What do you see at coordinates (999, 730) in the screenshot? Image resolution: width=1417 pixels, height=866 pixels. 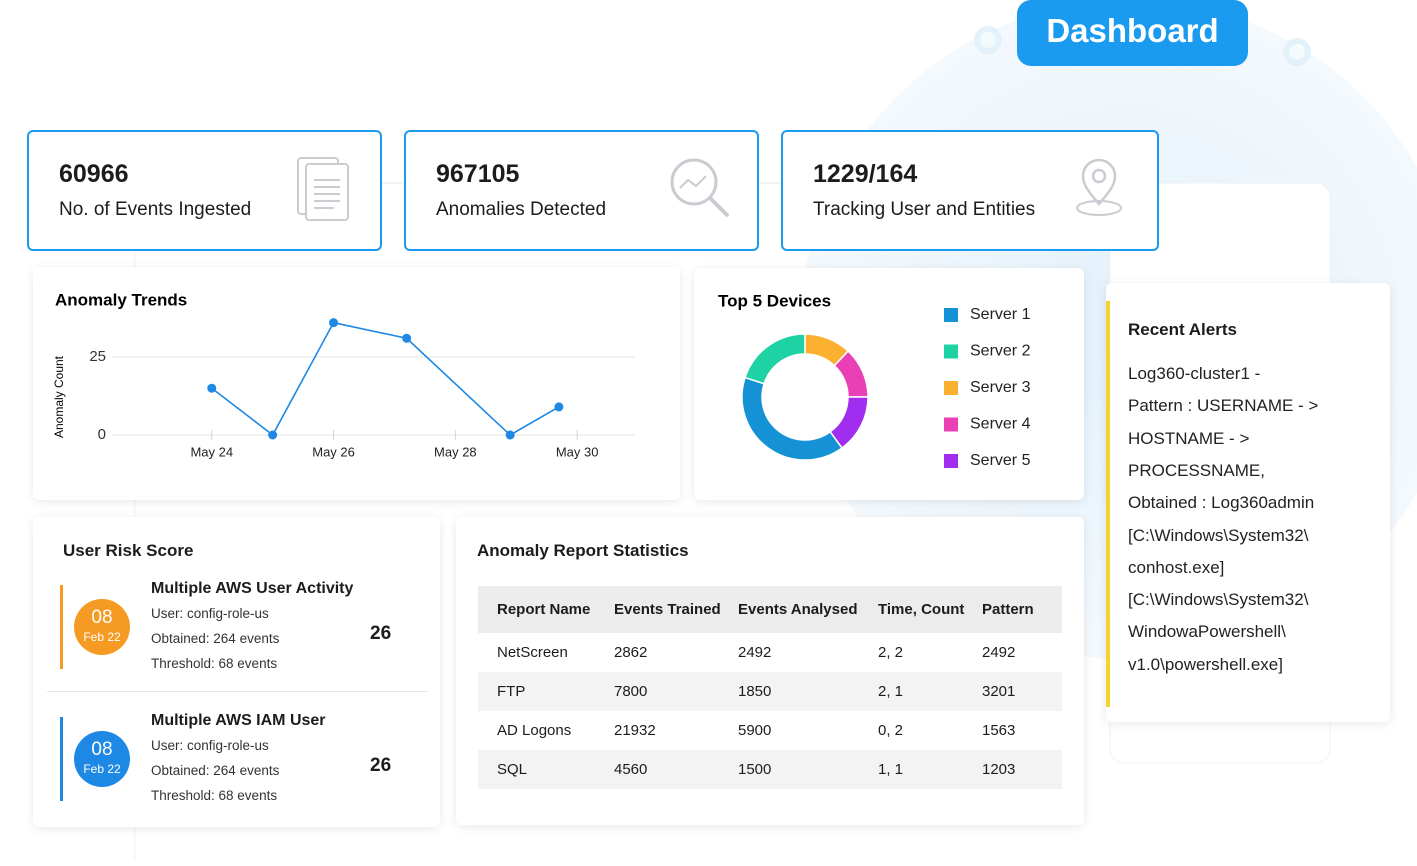 I see `table-cell: 1563` at bounding box center [999, 730].